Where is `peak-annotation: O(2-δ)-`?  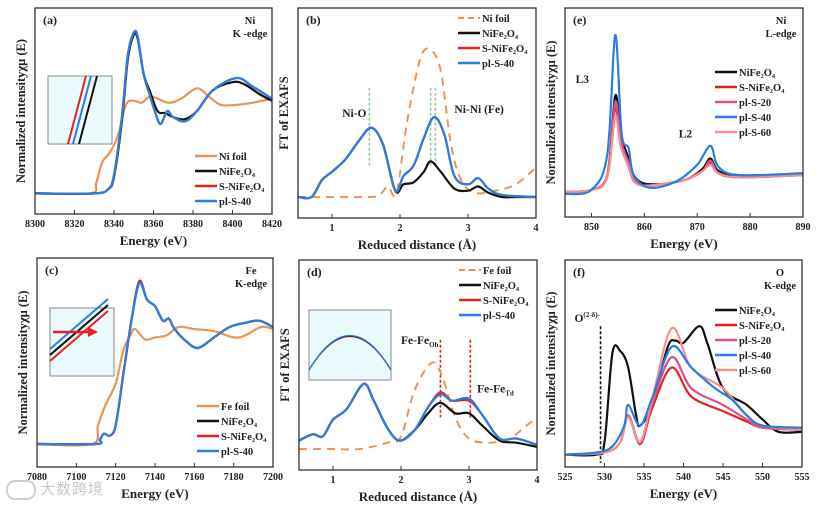 peak-annotation: O(2-δ)- is located at coordinates (587, 318).